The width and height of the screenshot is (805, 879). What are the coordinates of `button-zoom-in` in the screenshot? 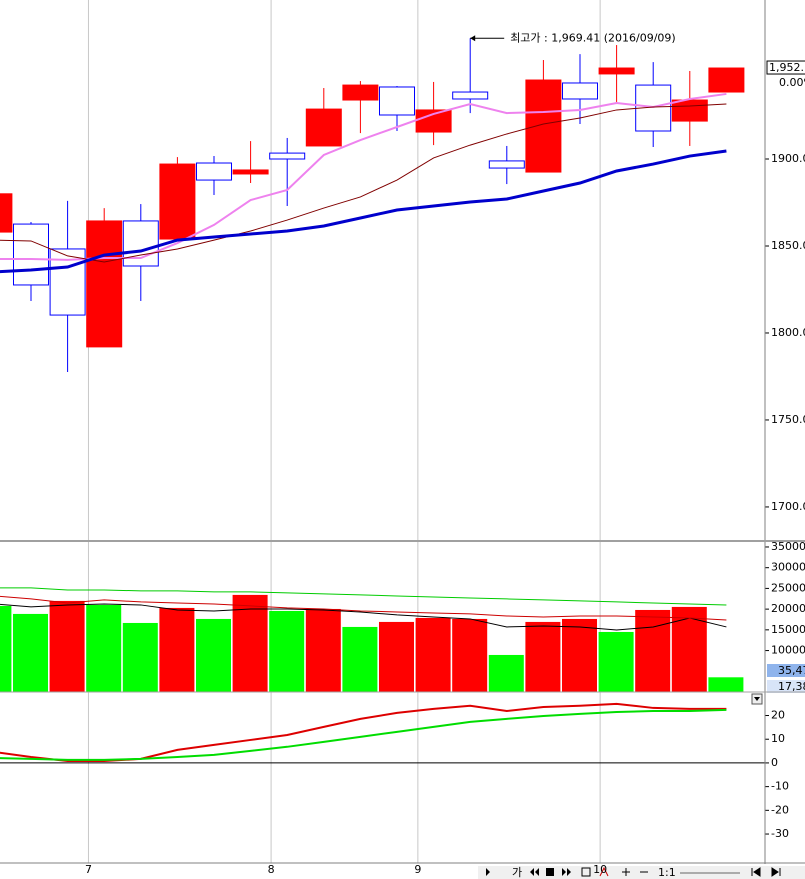 It's located at (626, 872).